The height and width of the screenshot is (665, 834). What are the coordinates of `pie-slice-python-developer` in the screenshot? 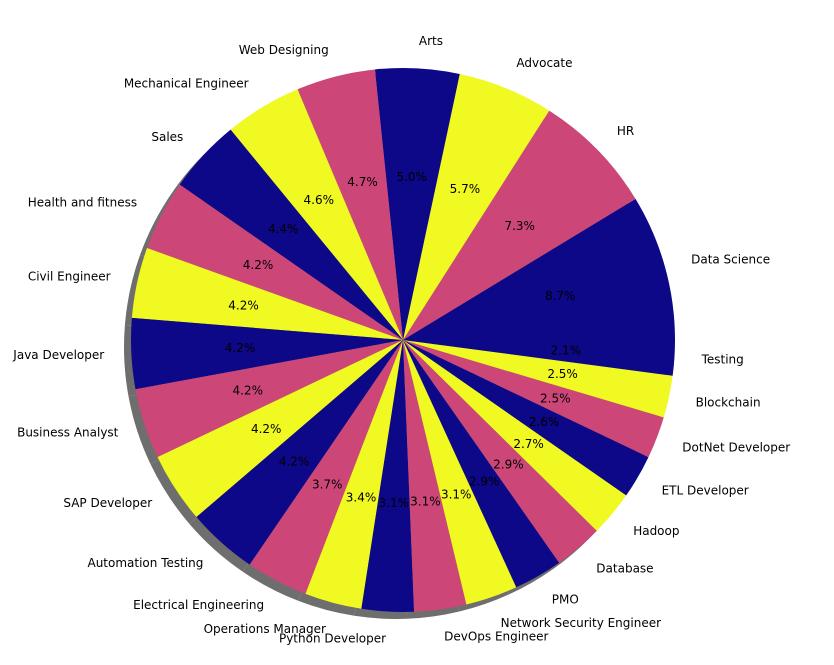 It's located at (388, 476).